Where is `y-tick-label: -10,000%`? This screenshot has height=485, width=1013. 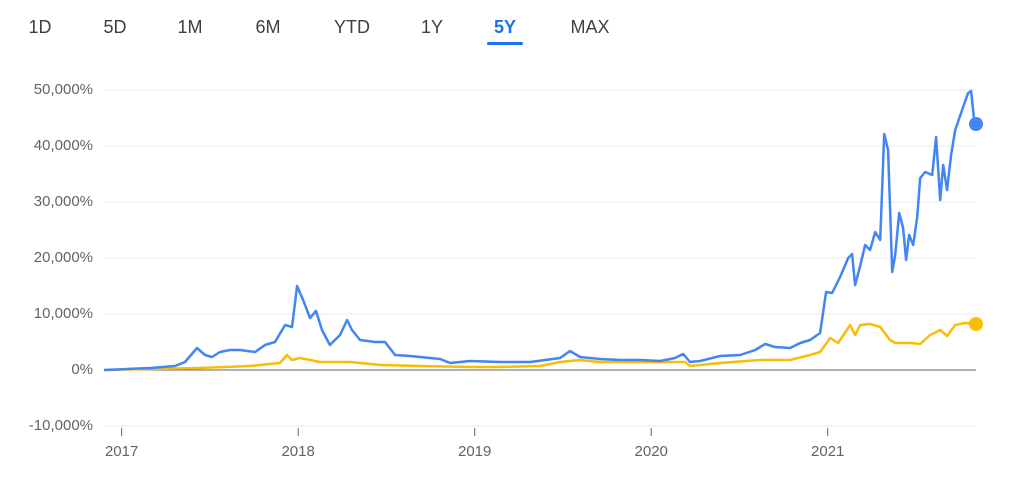 y-tick-label: -10,000% is located at coordinates (61, 425).